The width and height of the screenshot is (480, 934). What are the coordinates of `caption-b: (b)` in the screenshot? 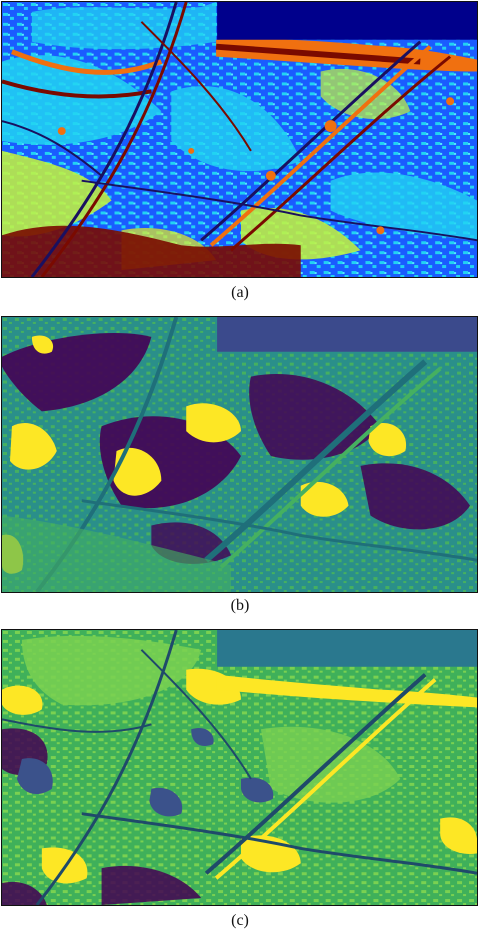 It's located at (240, 605).